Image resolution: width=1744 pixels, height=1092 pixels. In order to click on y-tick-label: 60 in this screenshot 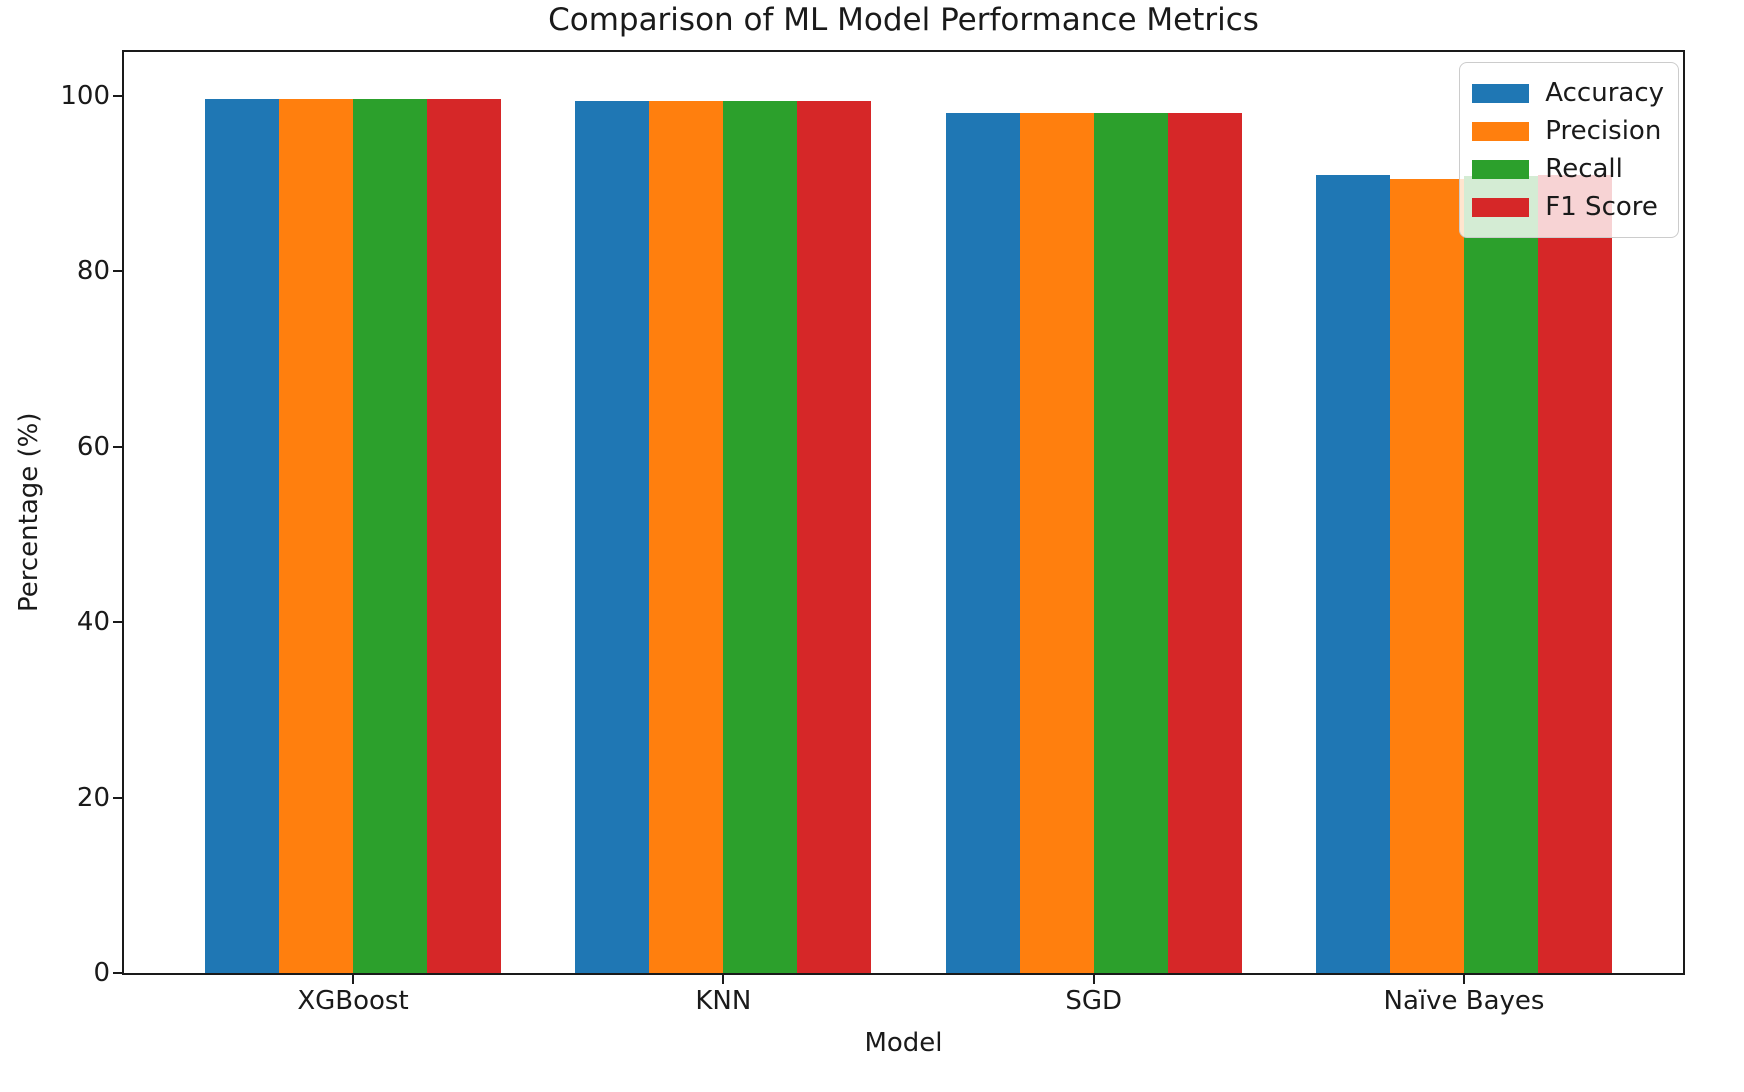, I will do `click(93, 446)`.